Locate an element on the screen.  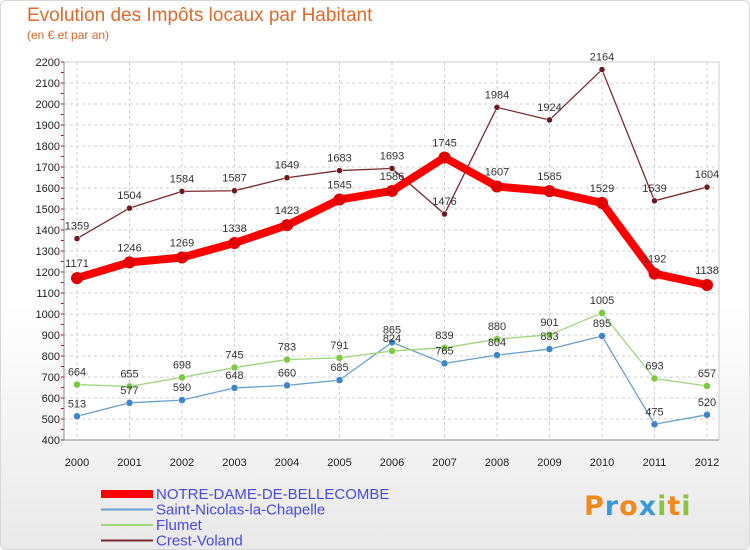
y-tick-label: 2200 is located at coordinates (48, 63).